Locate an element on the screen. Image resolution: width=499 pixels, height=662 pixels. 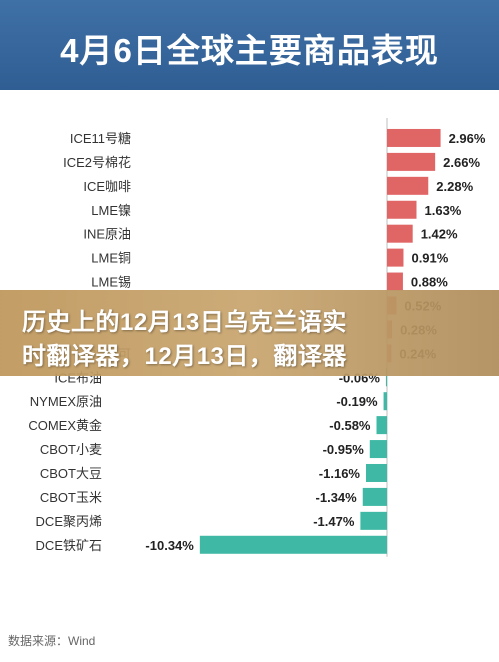
category-label: DCE铁矿石 is located at coordinates (69, 545).